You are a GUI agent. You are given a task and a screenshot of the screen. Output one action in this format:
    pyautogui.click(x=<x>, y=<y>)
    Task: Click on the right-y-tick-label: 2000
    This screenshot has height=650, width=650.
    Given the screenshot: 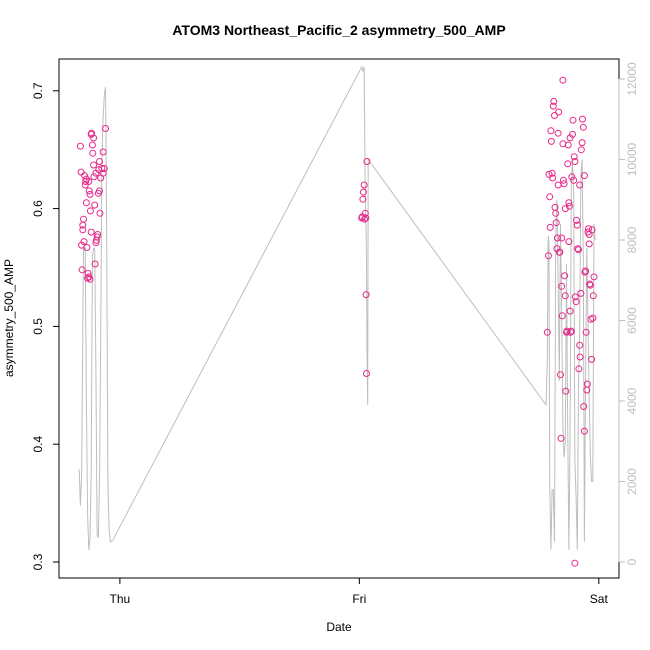 What is the action you would take?
    pyautogui.click(x=632, y=481)
    